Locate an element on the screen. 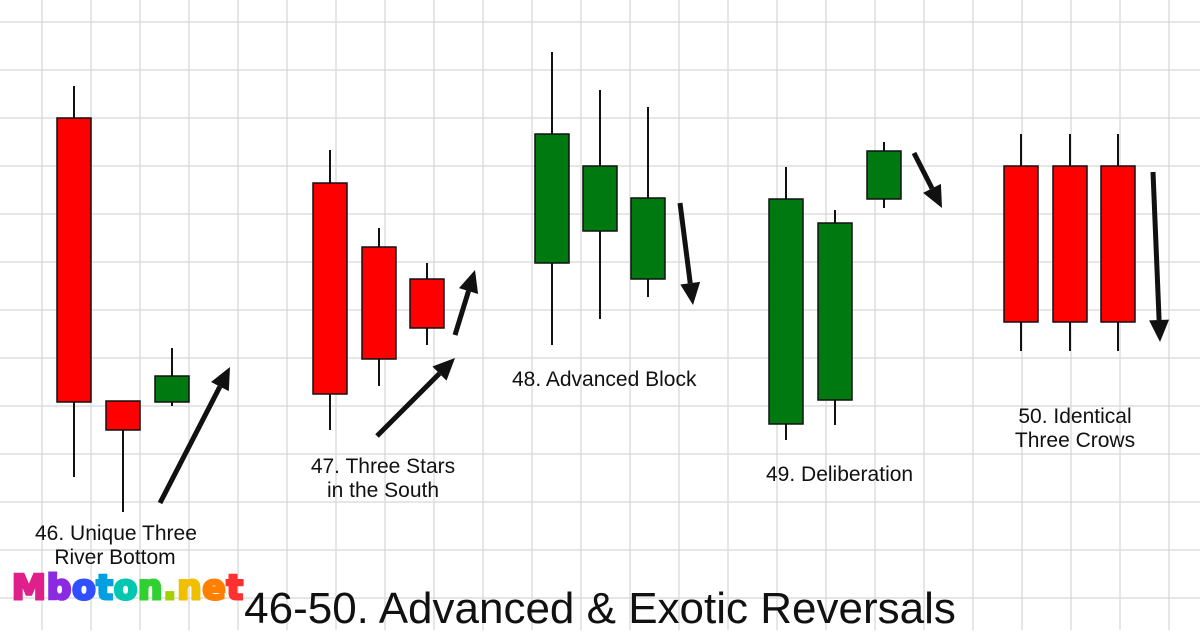  label-pattern-48: 48. Advanced Block is located at coordinates (604, 380).